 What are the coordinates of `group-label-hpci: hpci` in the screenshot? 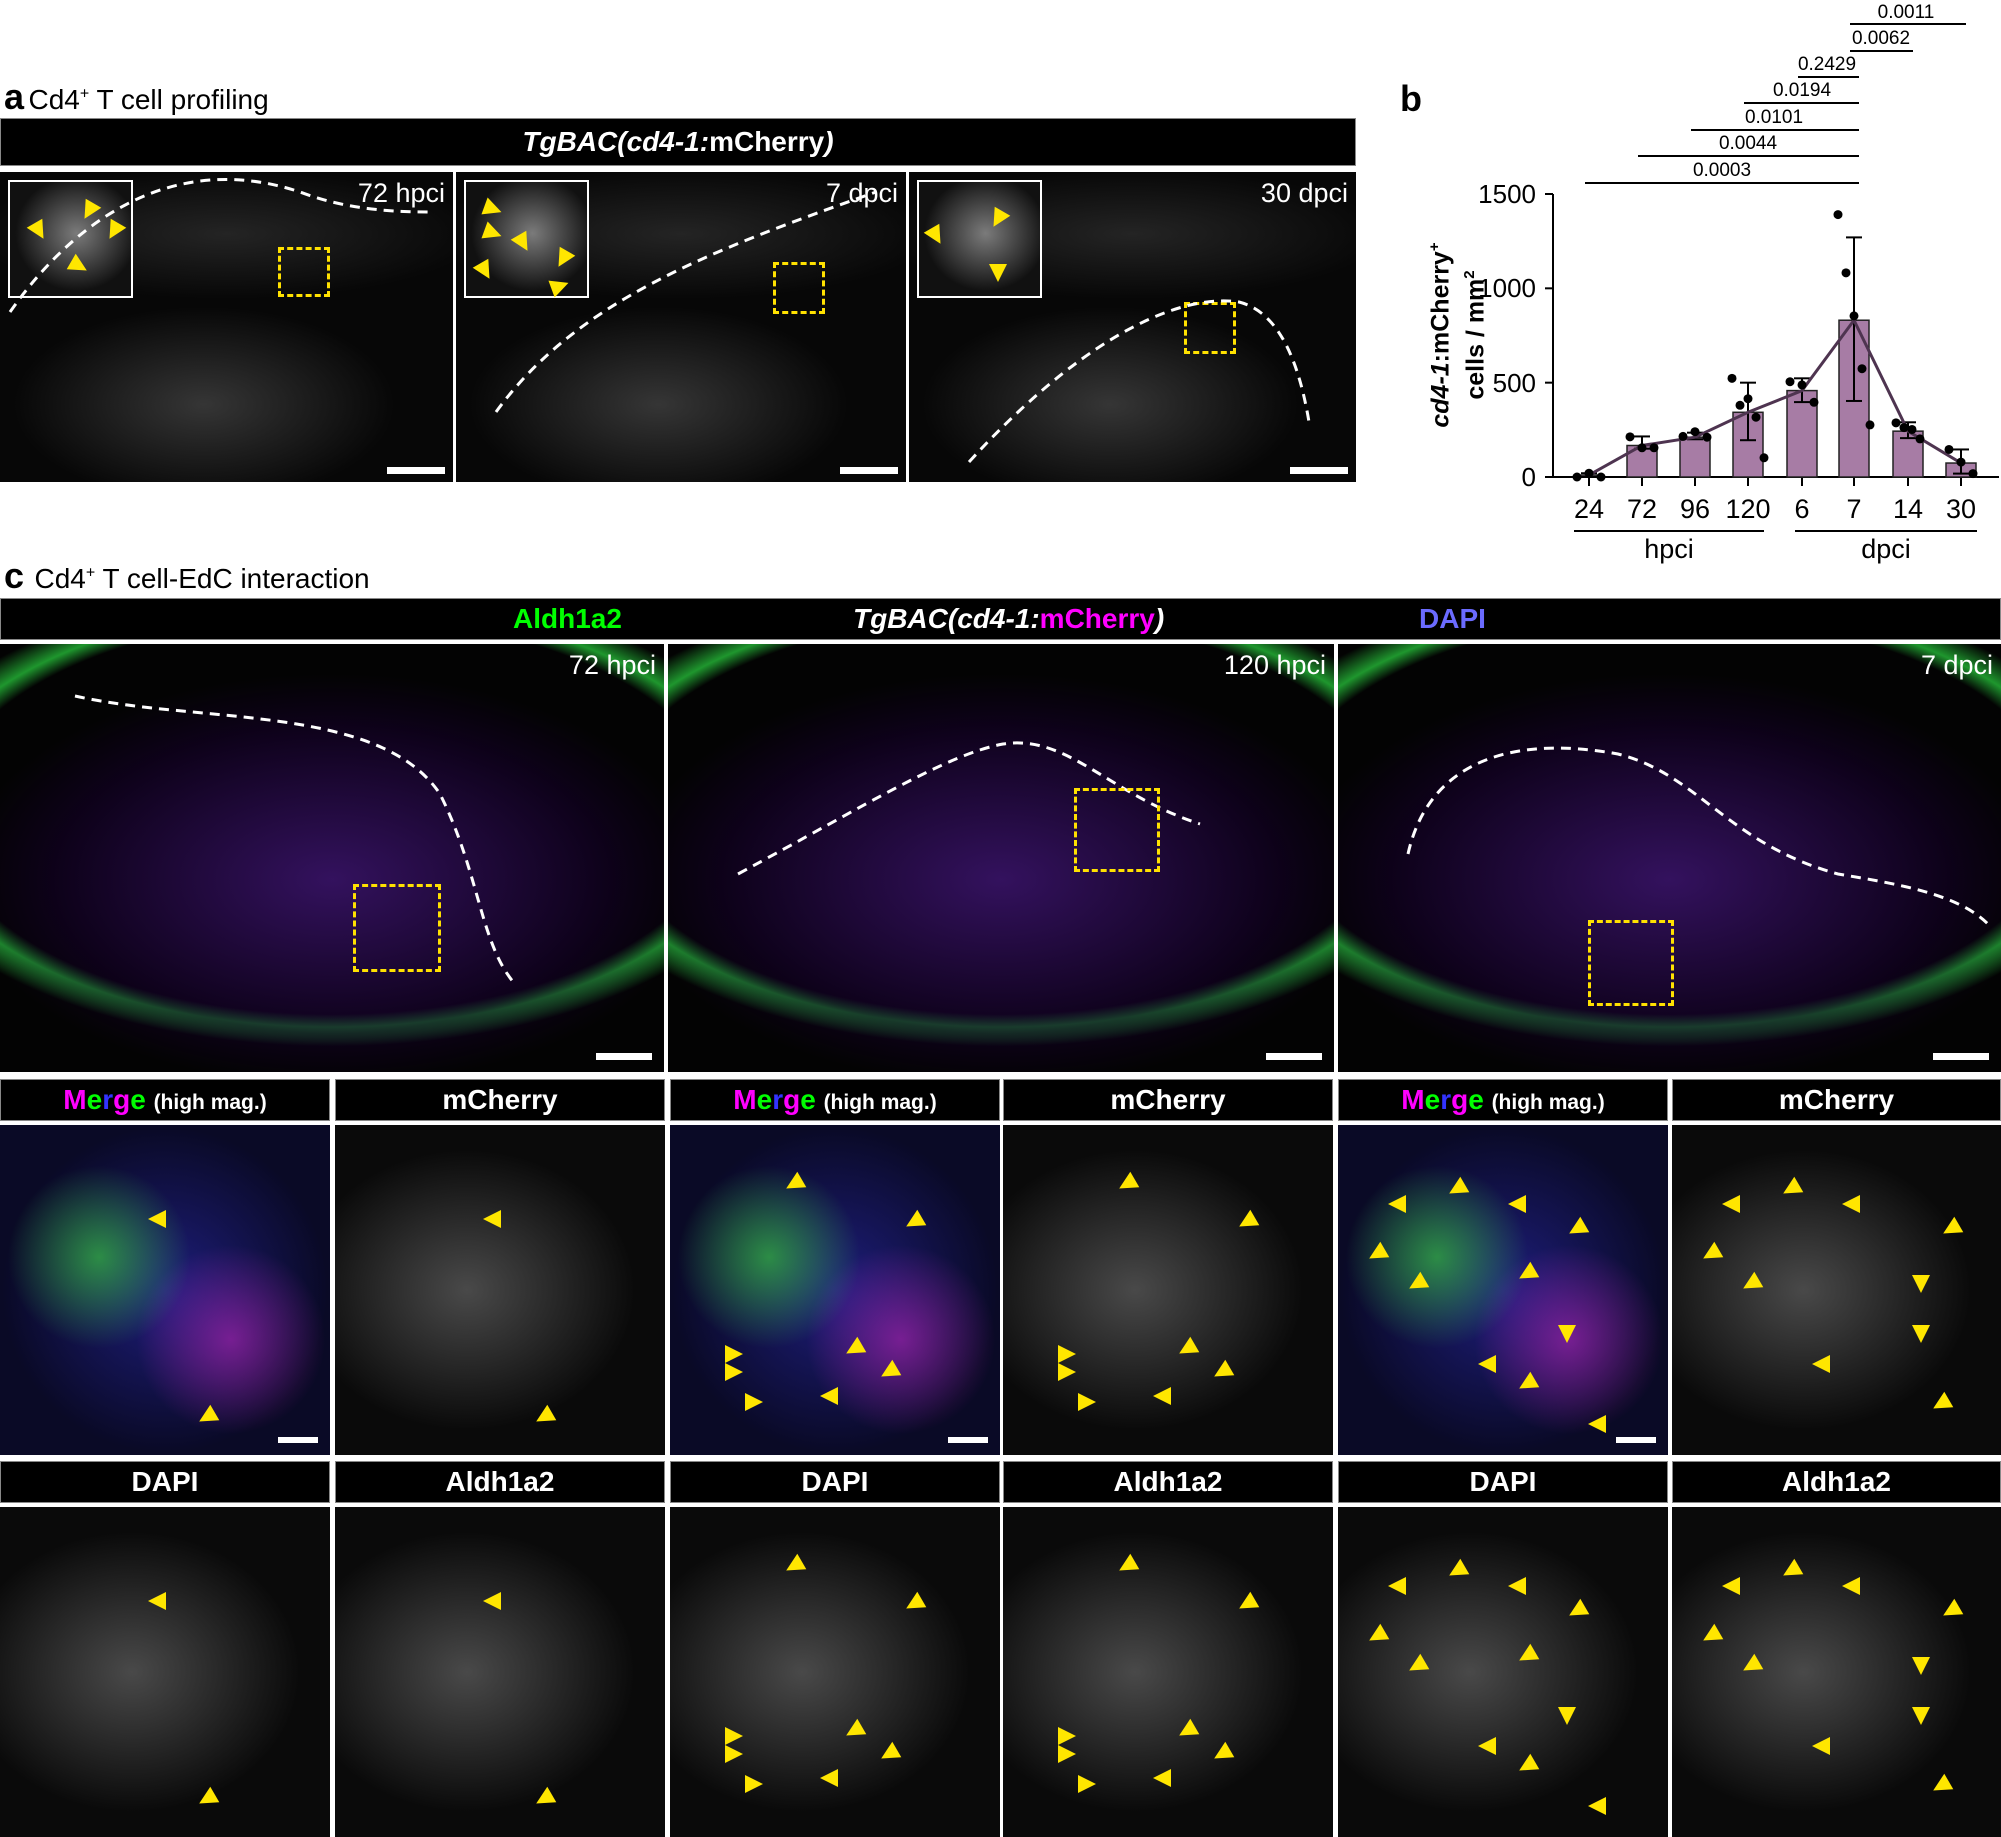 It's located at (1669, 549).